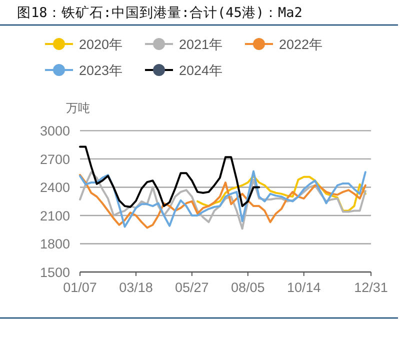 The width and height of the screenshot is (403, 344). Describe the element at coordinates (192, 287) in the screenshot. I see `x-tick-label: 05/27` at that location.